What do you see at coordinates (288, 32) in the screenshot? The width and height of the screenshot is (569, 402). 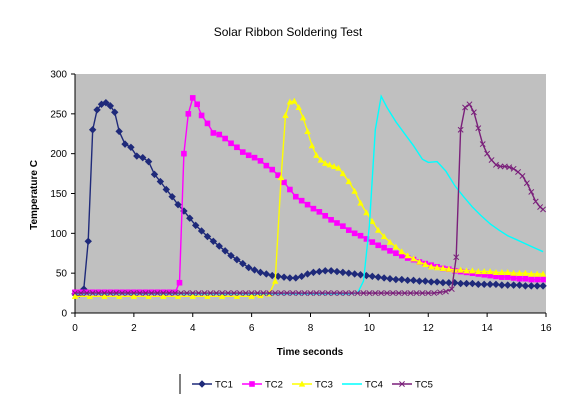 I see `chart-title: Solar Ribbon Soldering Test` at bounding box center [288, 32].